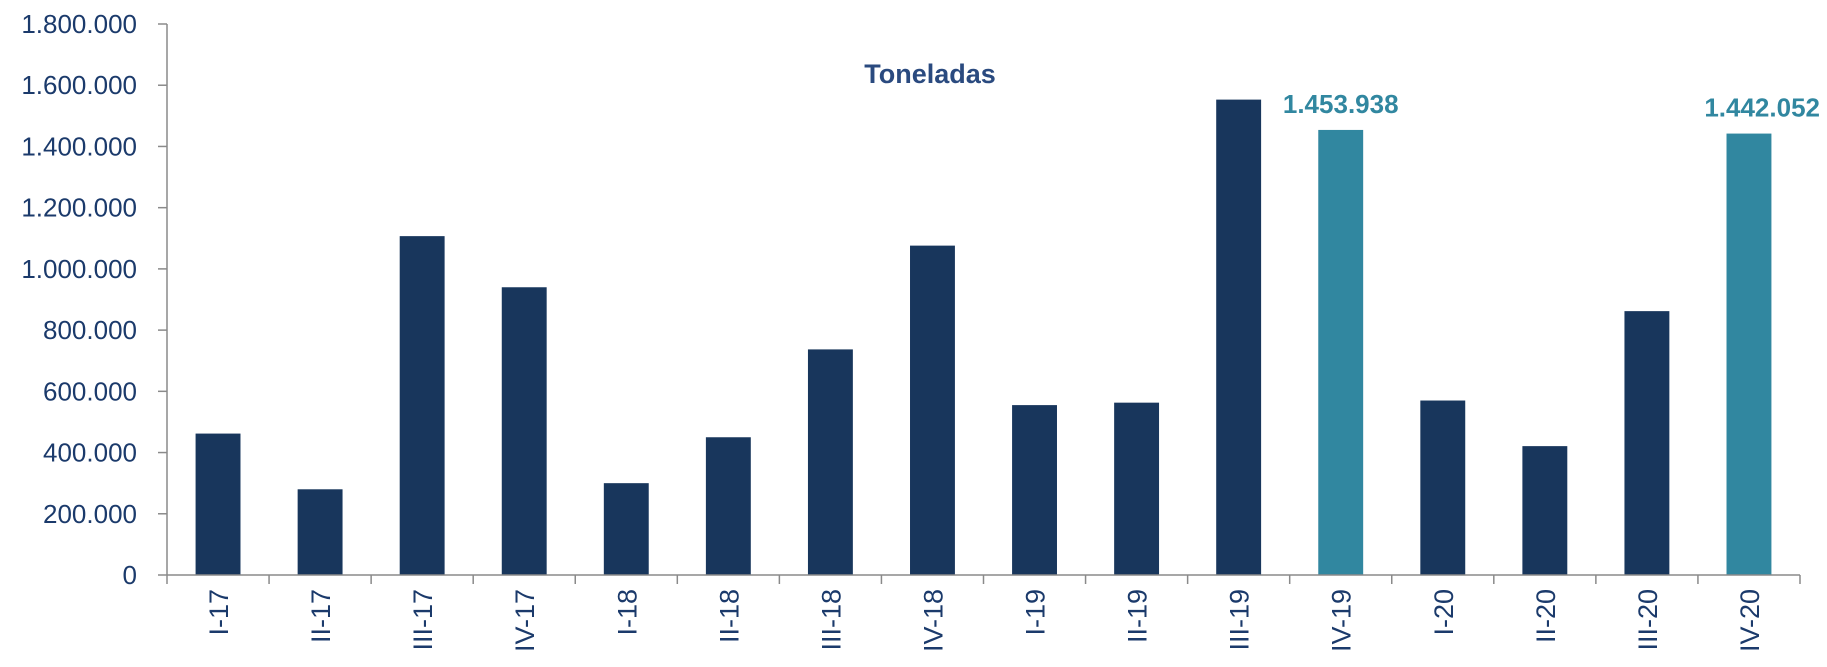 The height and width of the screenshot is (667, 1827). I want to click on x-tick-label: III-17, so click(423, 620).